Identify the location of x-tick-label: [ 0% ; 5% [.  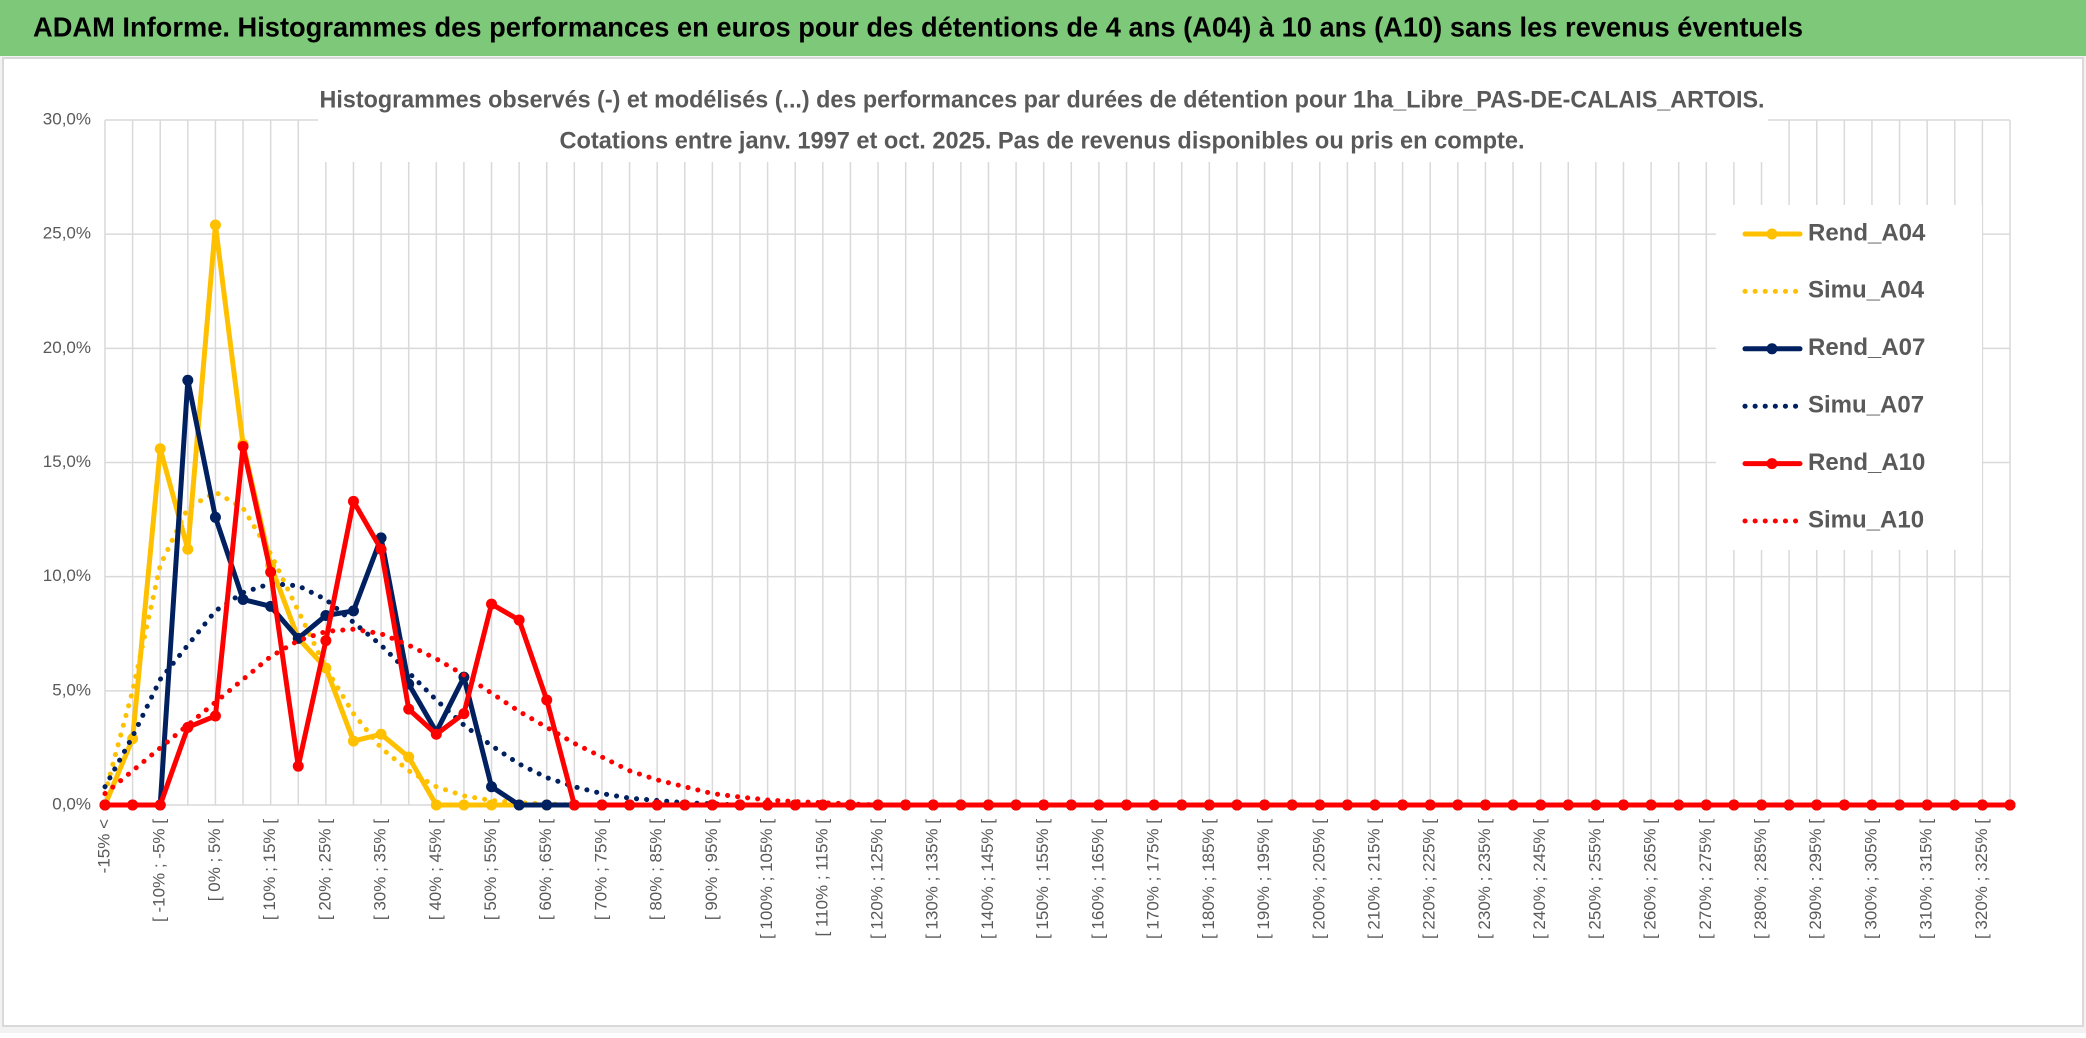
(214, 860).